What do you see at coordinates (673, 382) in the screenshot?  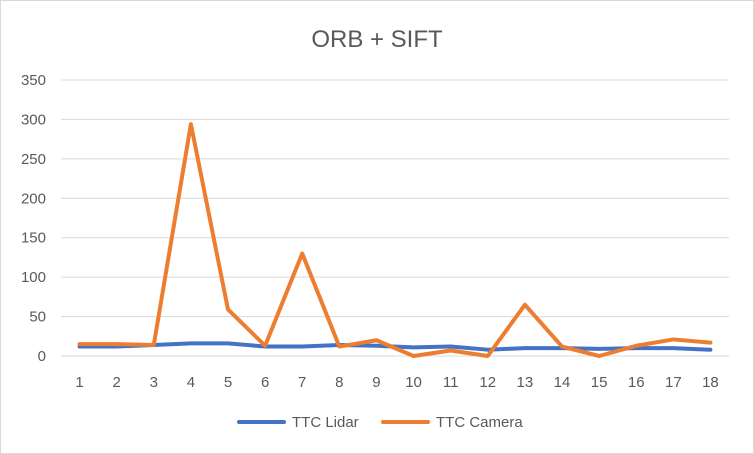 I see `x-tick-label: 17` at bounding box center [673, 382].